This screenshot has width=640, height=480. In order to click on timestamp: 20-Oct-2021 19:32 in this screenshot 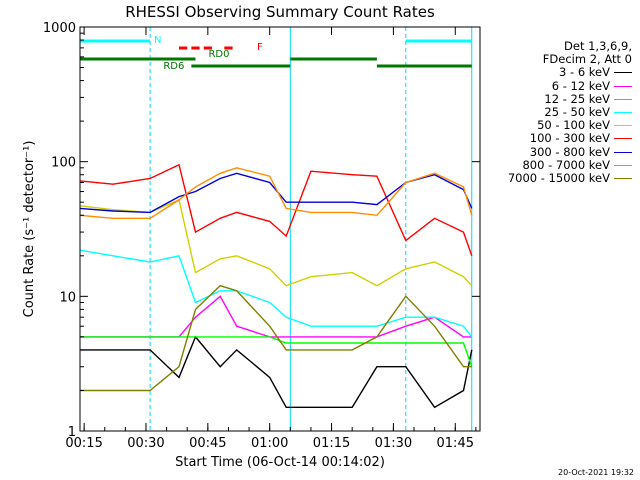, I will do `click(596, 472)`.